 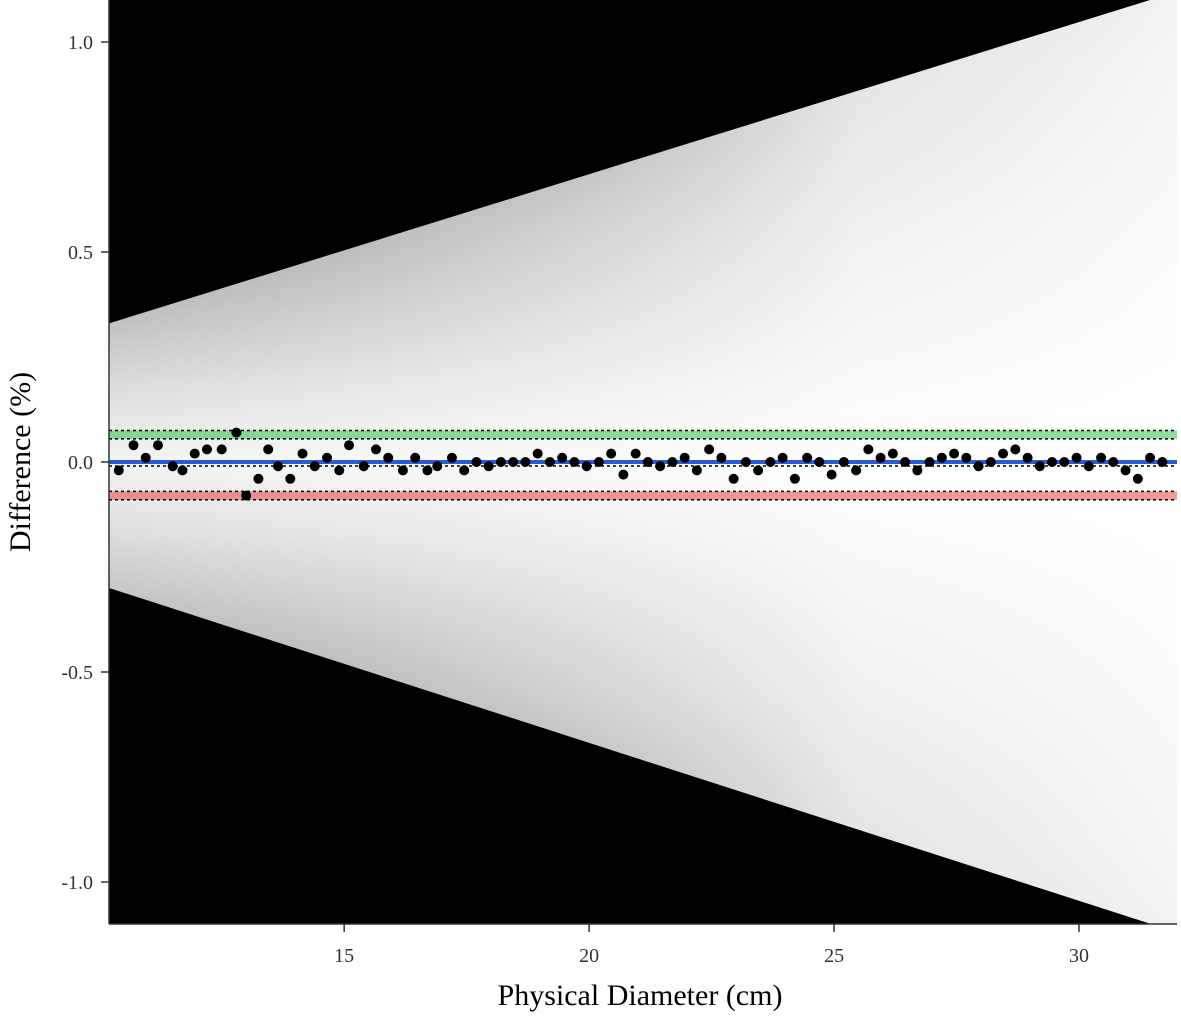 What do you see at coordinates (640, 464) in the screenshot?
I see `data-points` at bounding box center [640, 464].